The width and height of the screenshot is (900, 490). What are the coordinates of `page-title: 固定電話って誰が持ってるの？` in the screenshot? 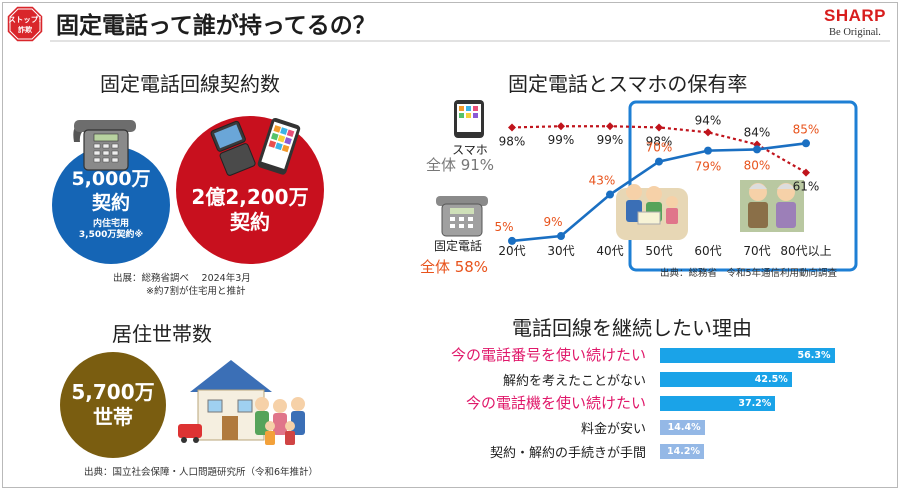 It's located at (216, 26).